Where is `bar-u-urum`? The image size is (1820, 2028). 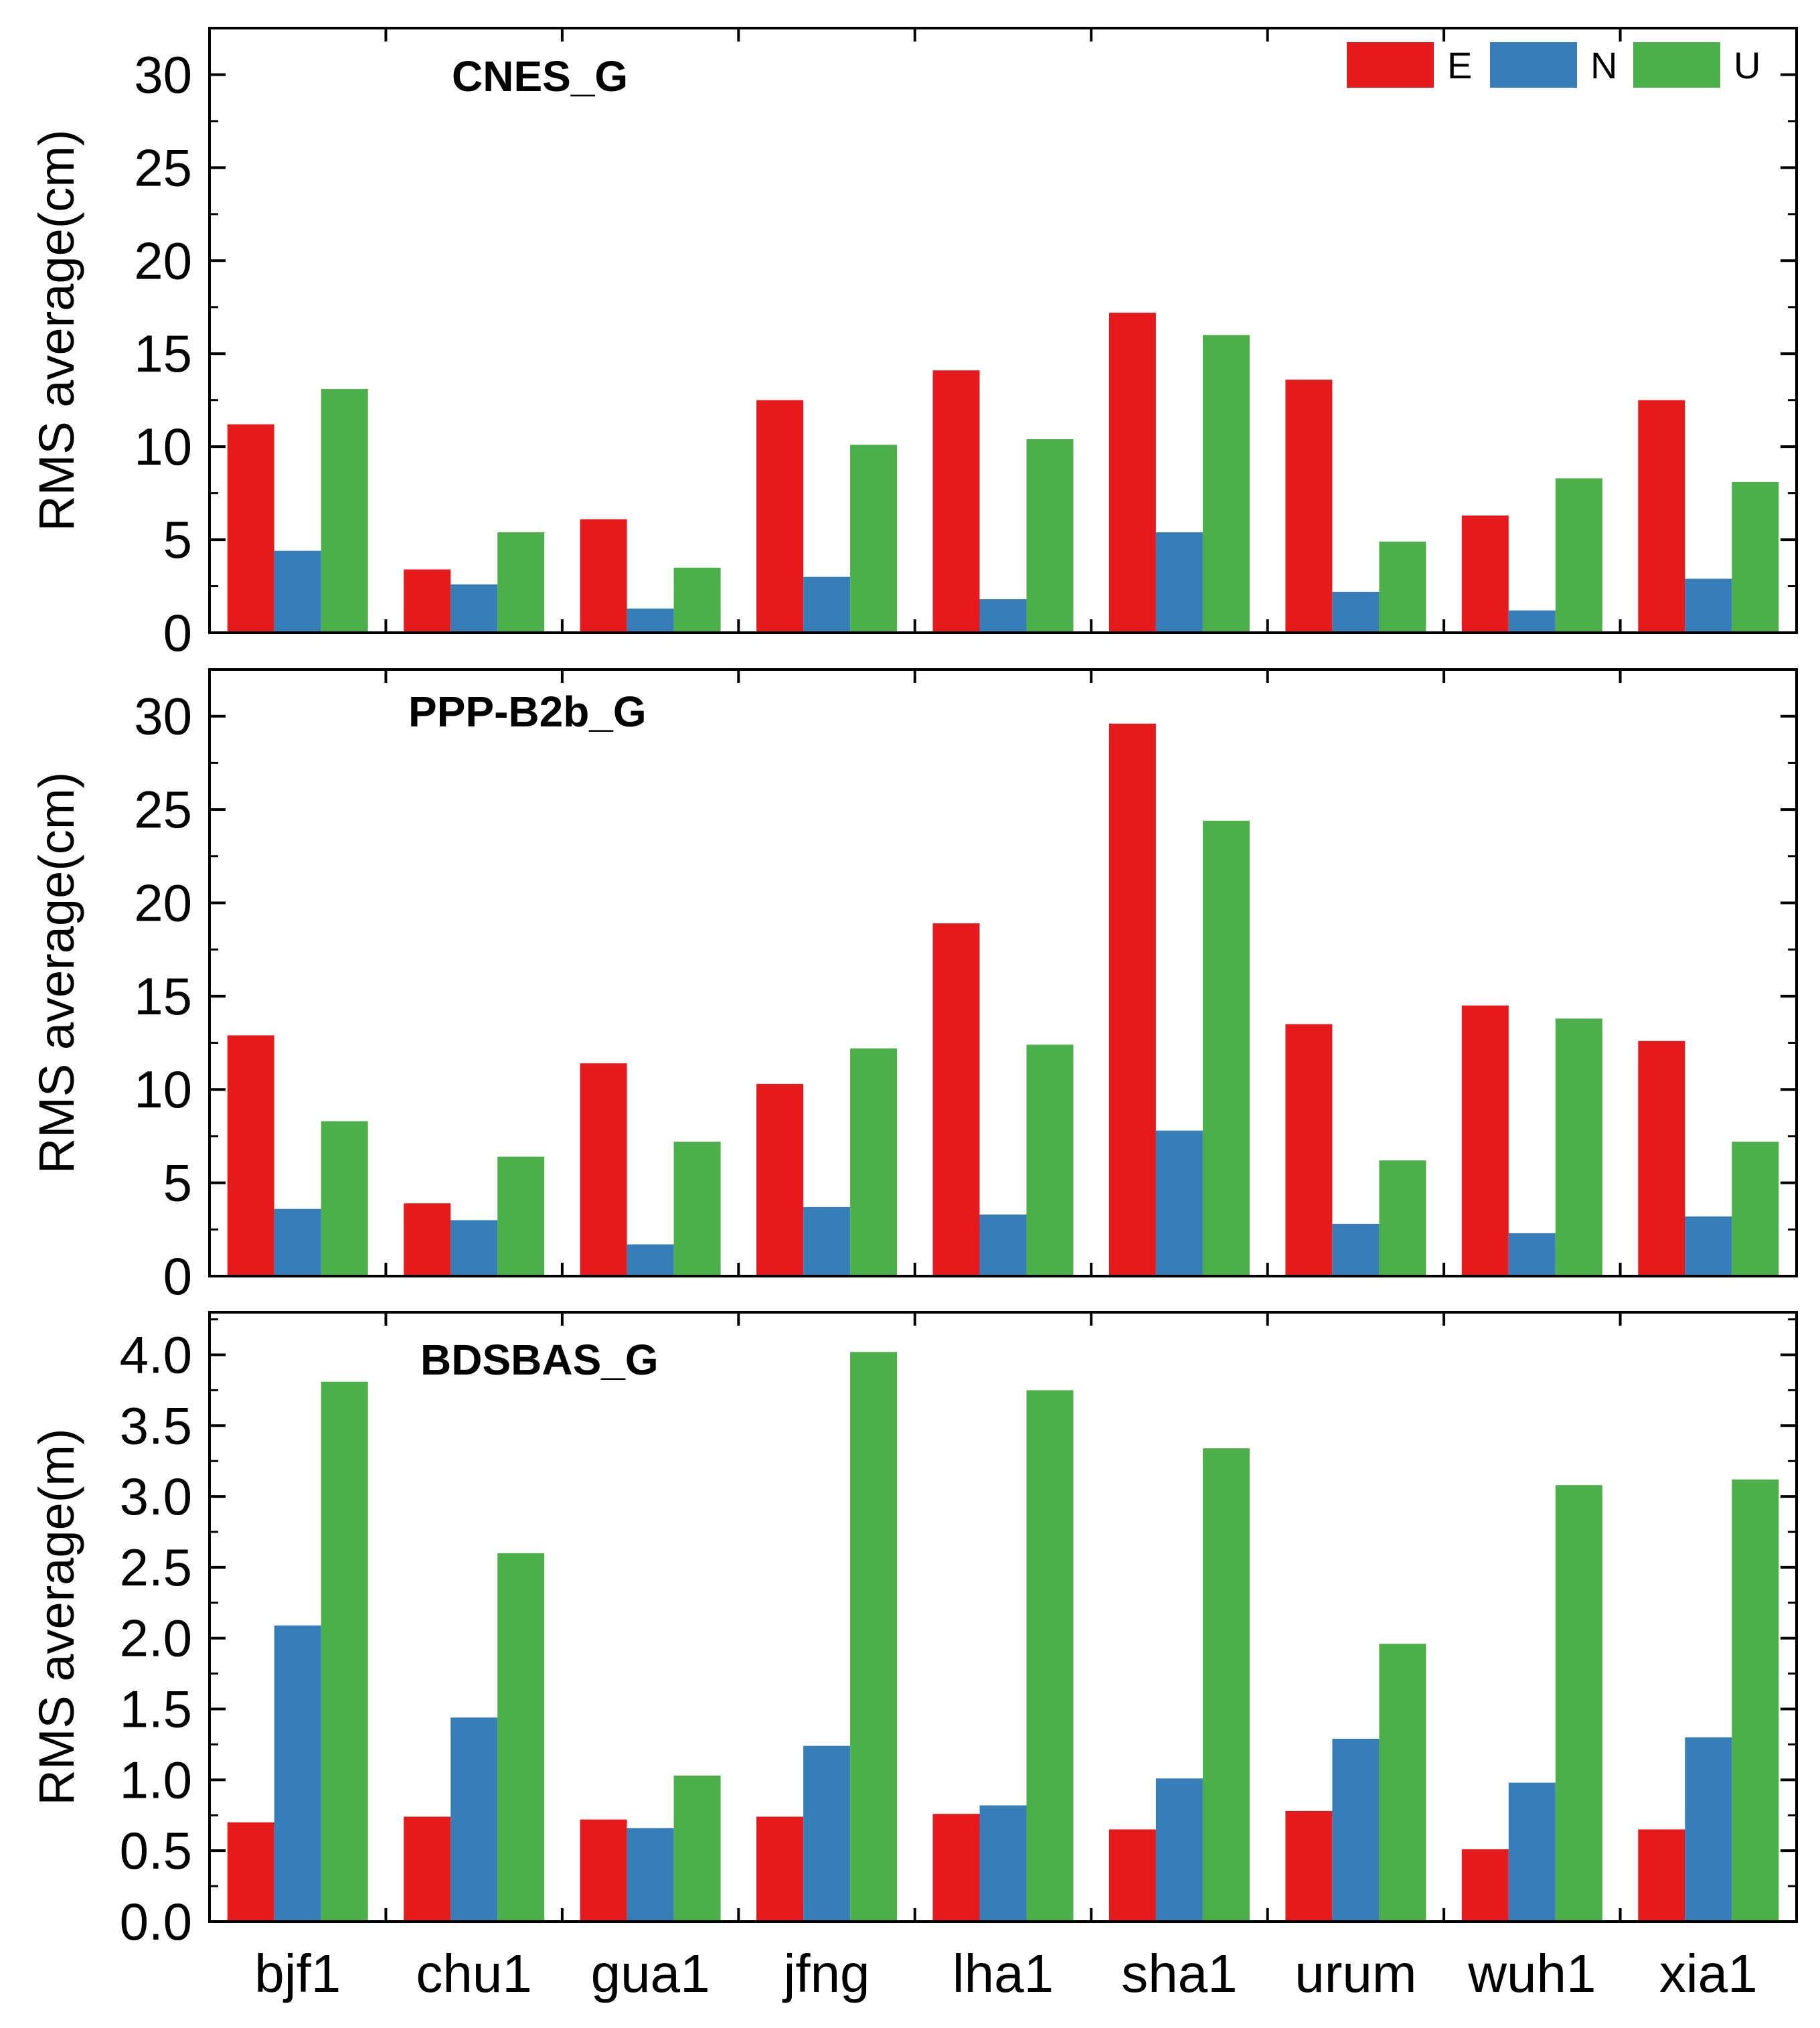 bar-u-urum is located at coordinates (1402, 1783).